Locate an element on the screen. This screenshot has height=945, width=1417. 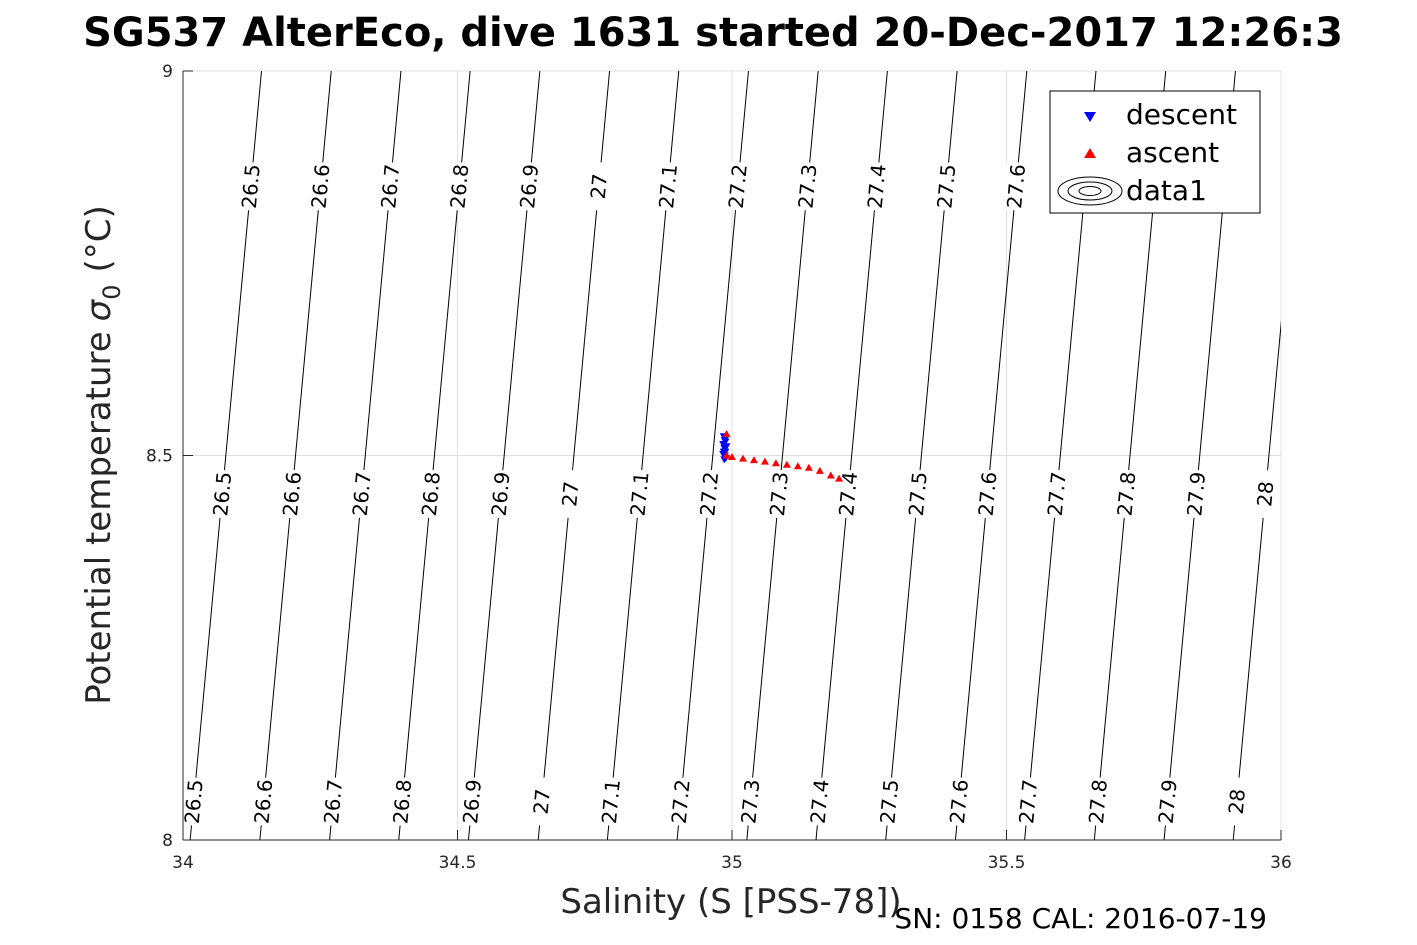
x-axis-ticks: 34 34.5 35 35.5 36 is located at coordinates (732, 851).